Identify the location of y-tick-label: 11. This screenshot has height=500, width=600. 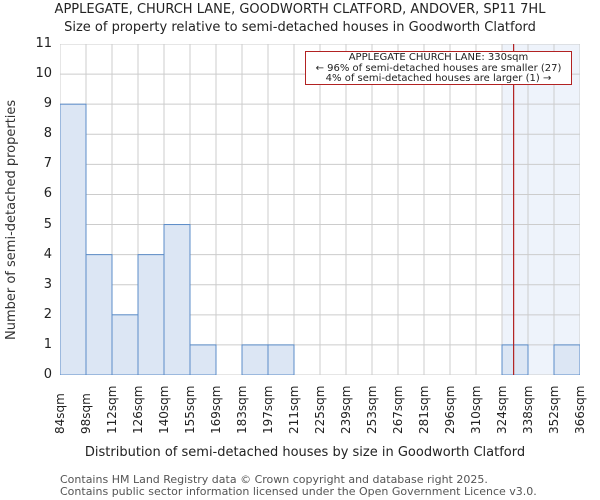
(43, 43).